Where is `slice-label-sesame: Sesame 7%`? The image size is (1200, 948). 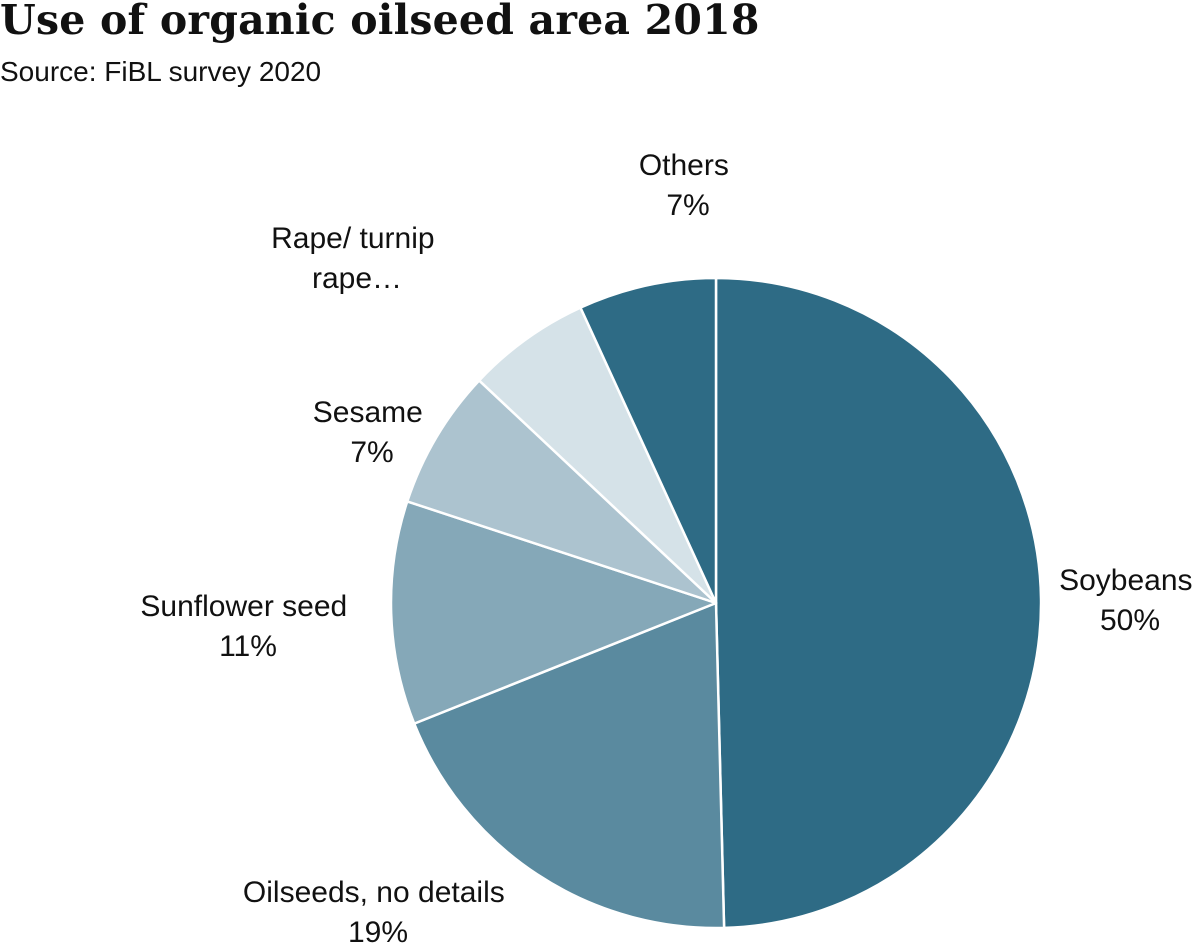 slice-label-sesame: Sesame 7% is located at coordinates (372, 432).